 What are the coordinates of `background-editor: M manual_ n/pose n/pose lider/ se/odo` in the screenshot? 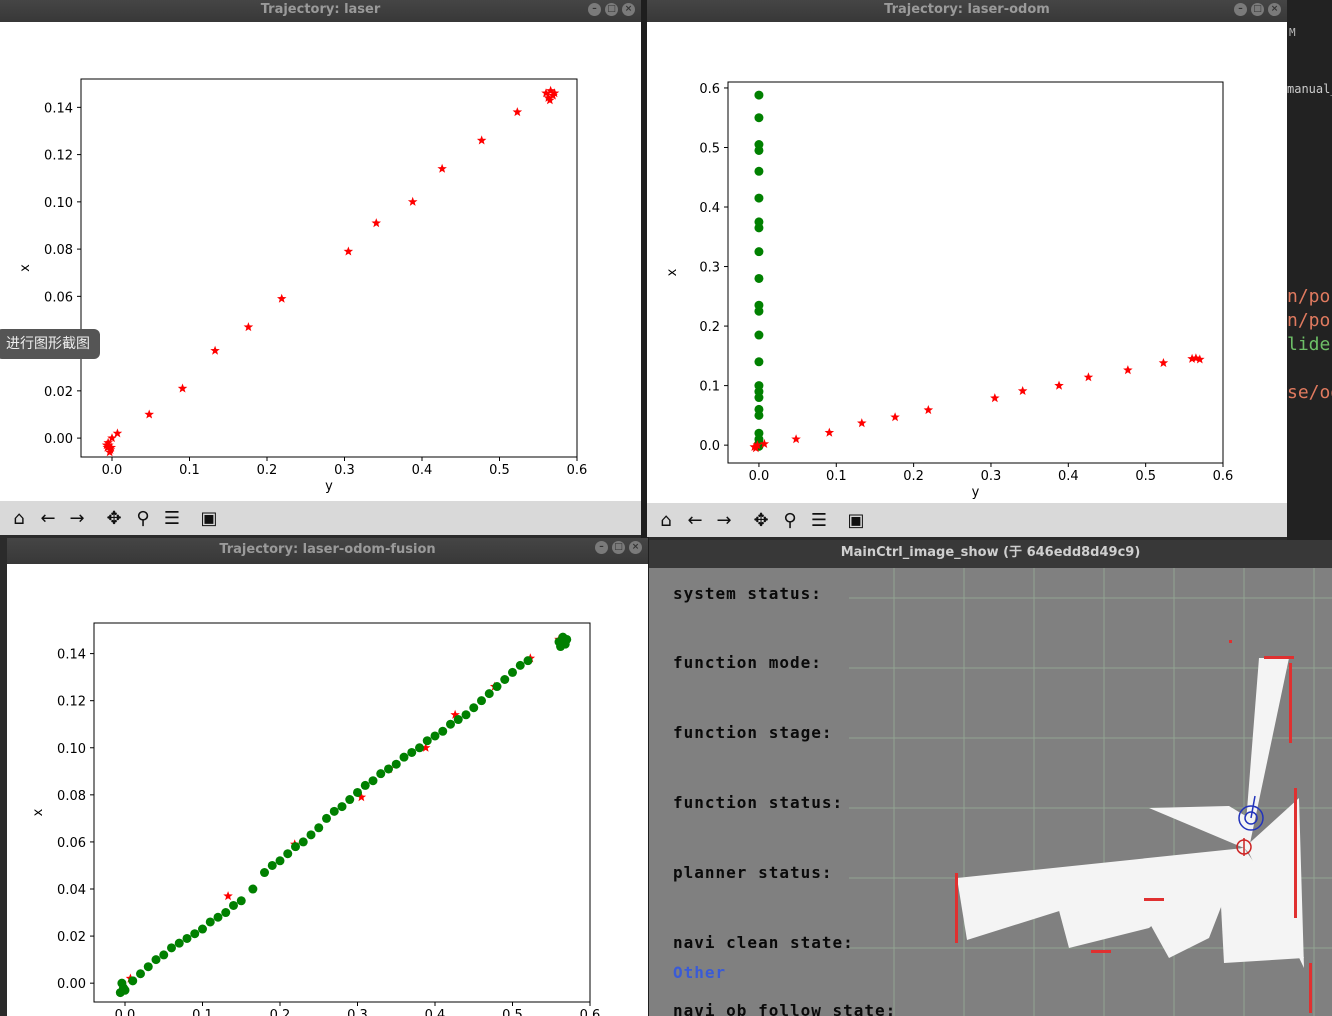 It's located at (1309, 270).